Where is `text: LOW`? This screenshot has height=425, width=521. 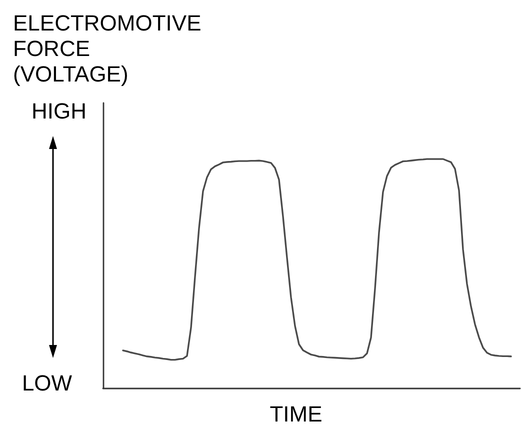 text: LOW is located at coordinates (47, 383).